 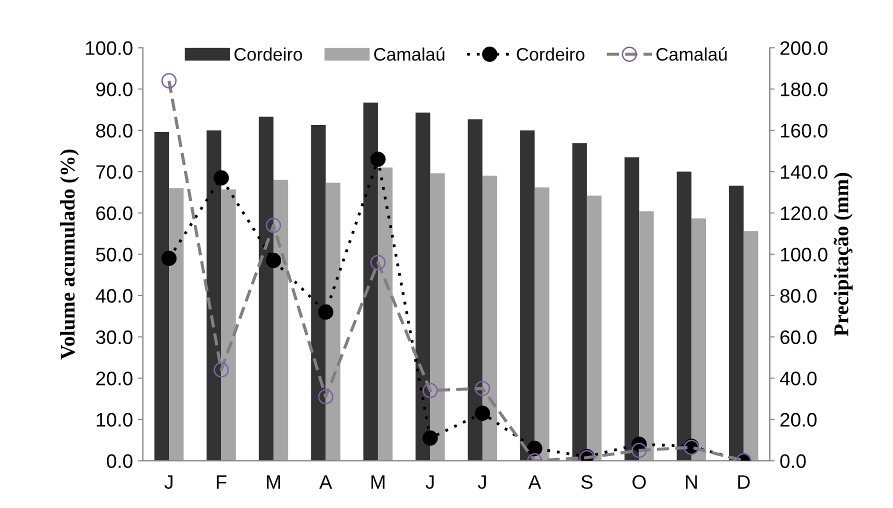 I want to click on y-tick-label: 70.0, so click(x=114, y=172).